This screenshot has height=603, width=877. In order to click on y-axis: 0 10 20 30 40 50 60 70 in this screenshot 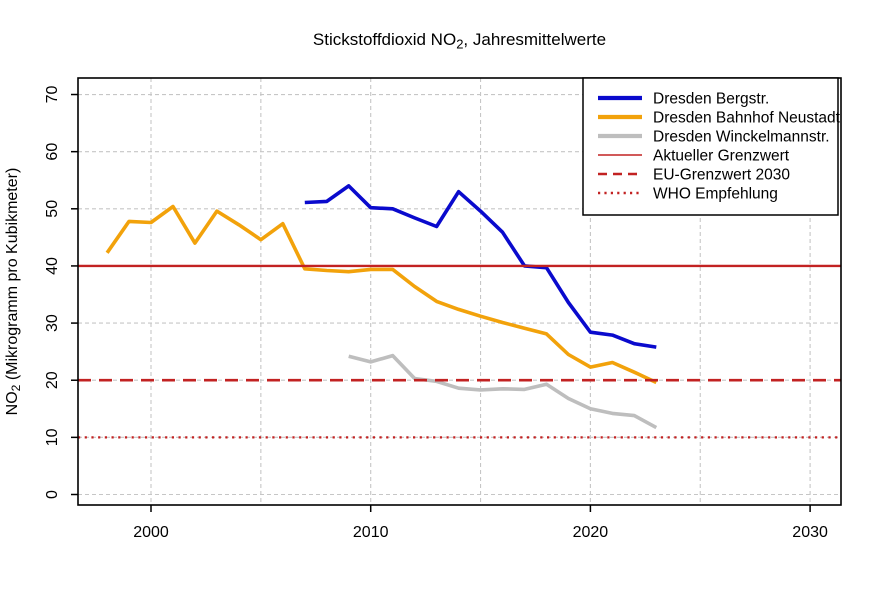, I will do `click(61, 292)`.